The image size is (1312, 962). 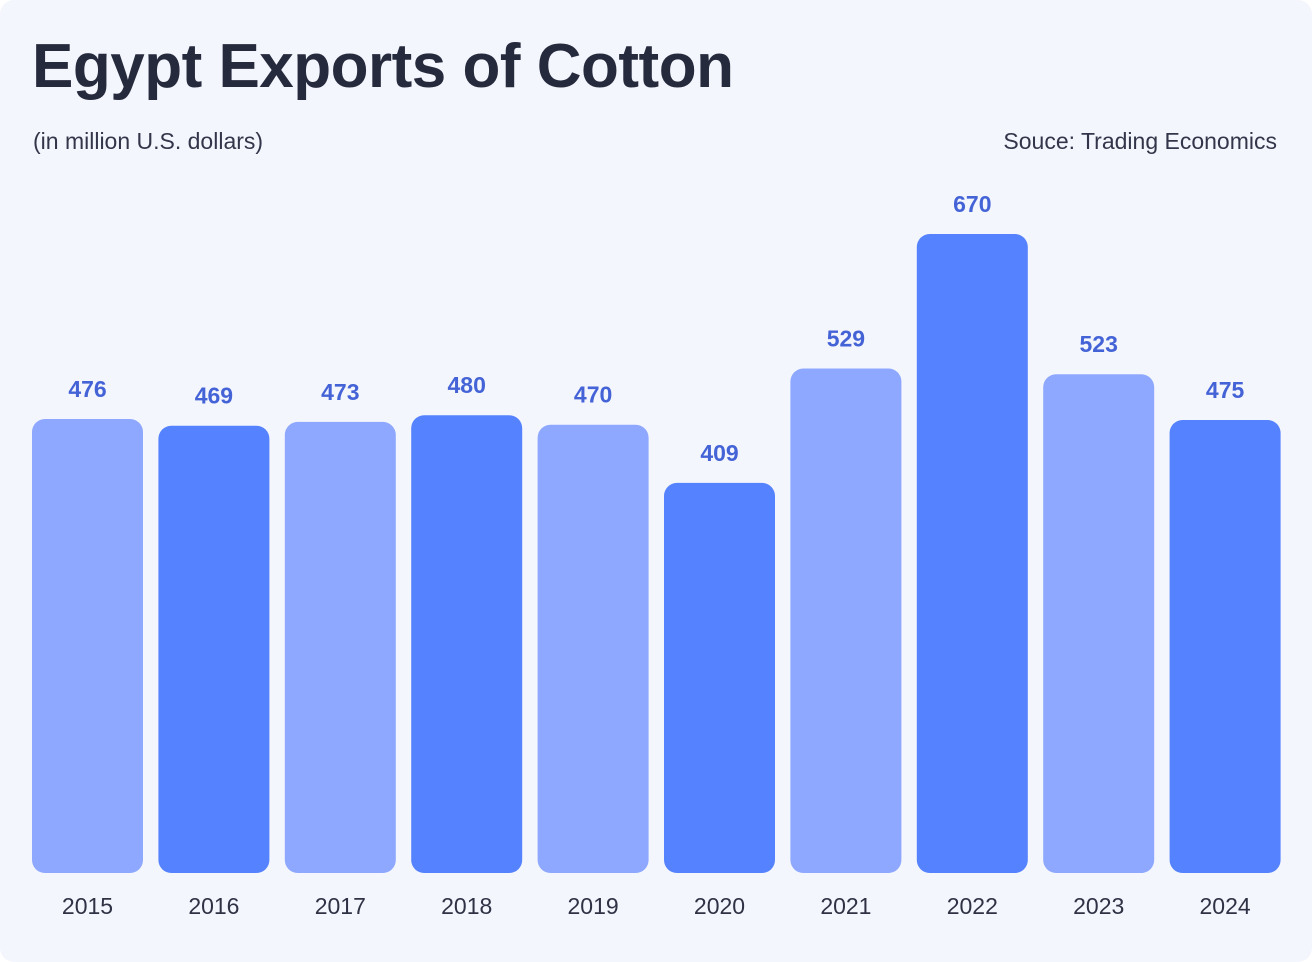 I want to click on value-label-2016: 469, so click(x=214, y=396).